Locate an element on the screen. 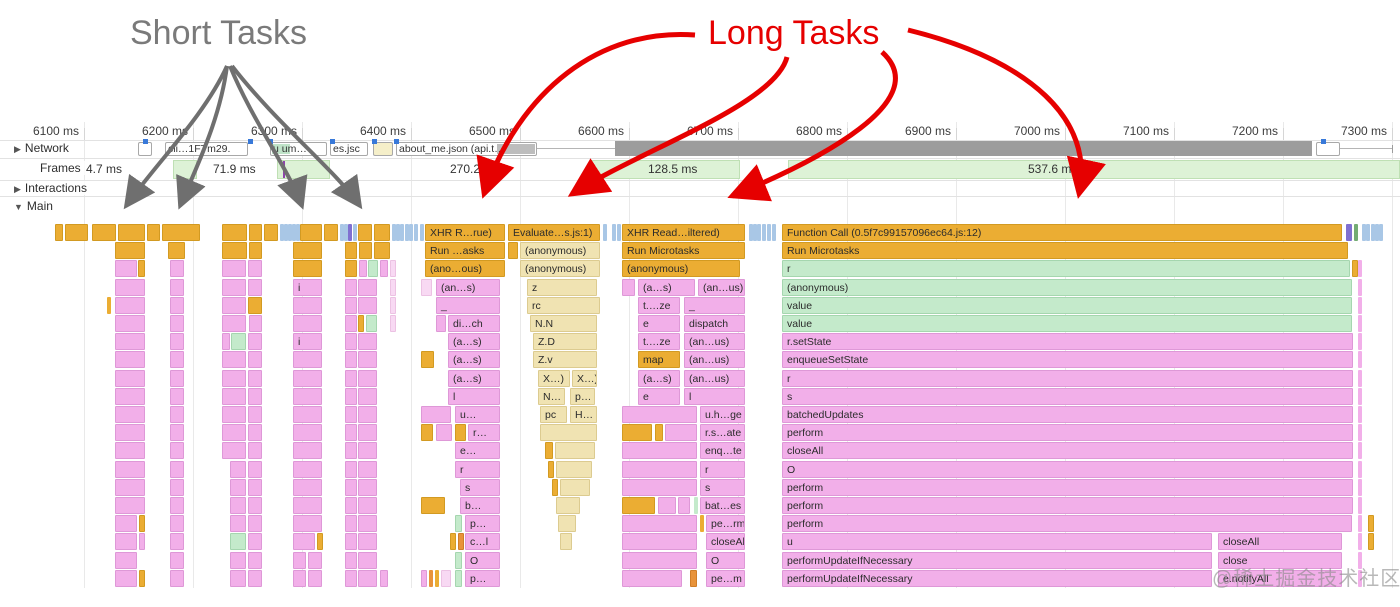 This screenshot has height=607, width=1400. flame-cell: XHR Read…iltered) is located at coordinates (683, 232).